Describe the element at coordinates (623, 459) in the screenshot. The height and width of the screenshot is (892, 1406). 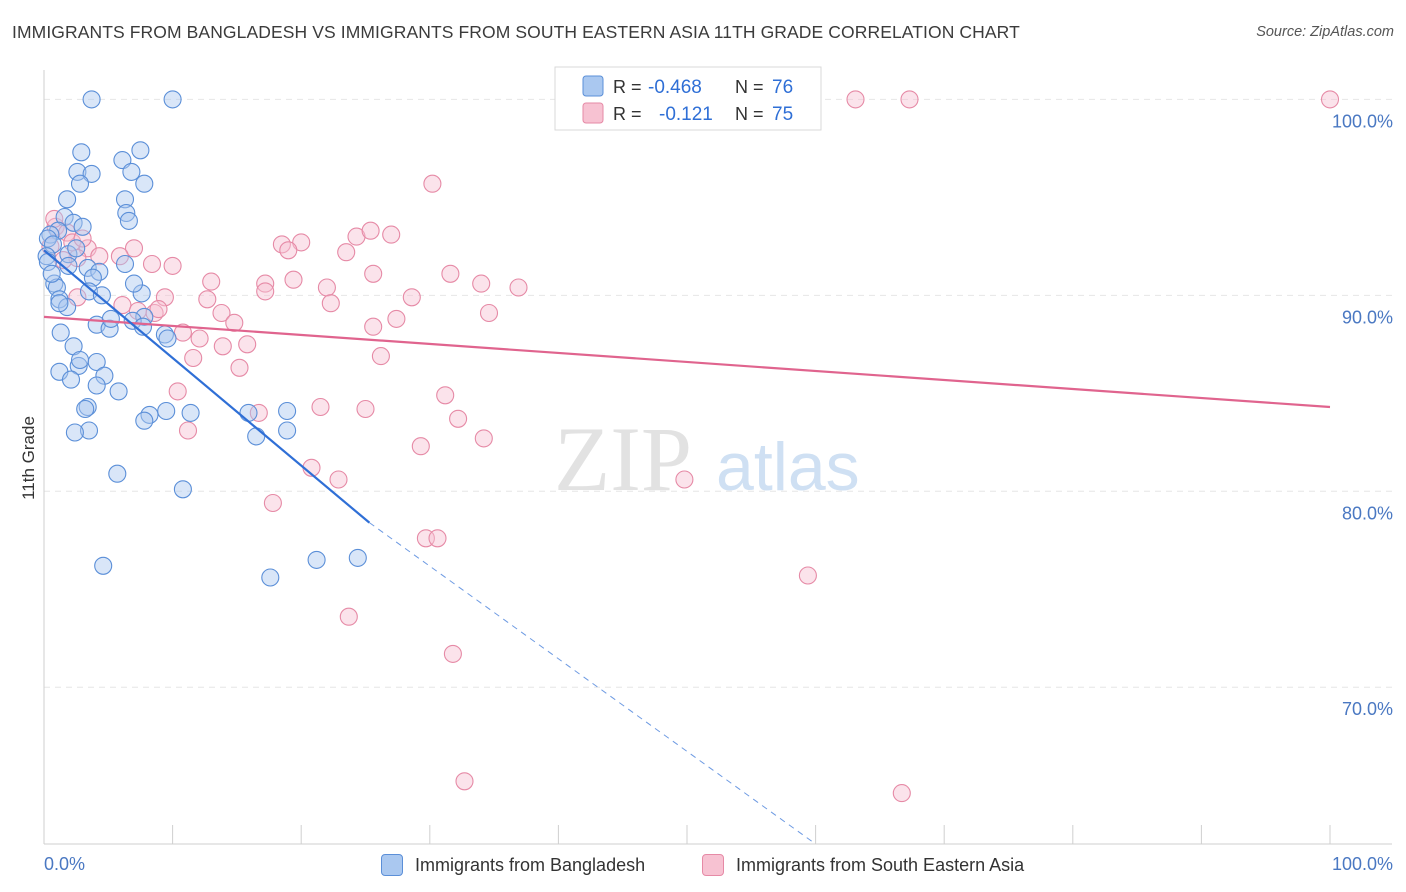
I see `watermark-zip: ZIP` at that location.